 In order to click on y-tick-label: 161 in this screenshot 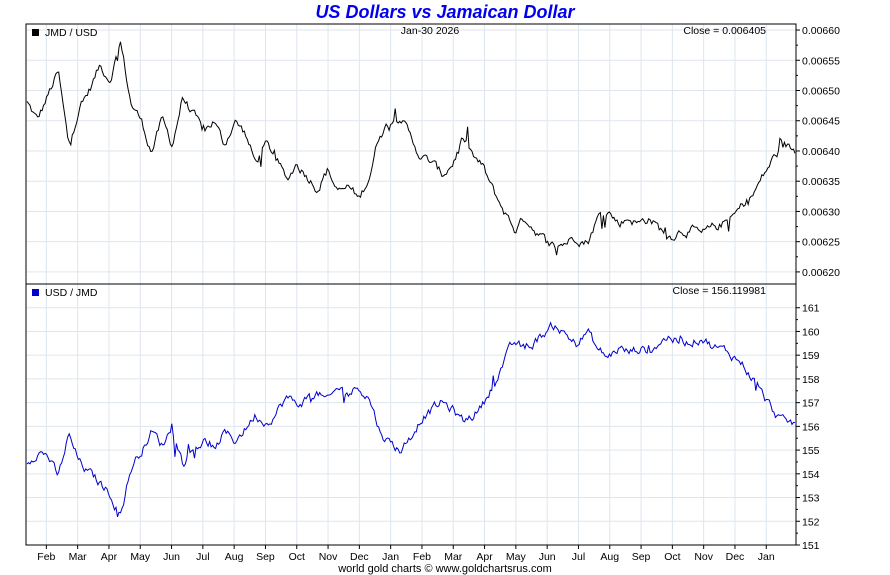, I will do `click(811, 309)`.